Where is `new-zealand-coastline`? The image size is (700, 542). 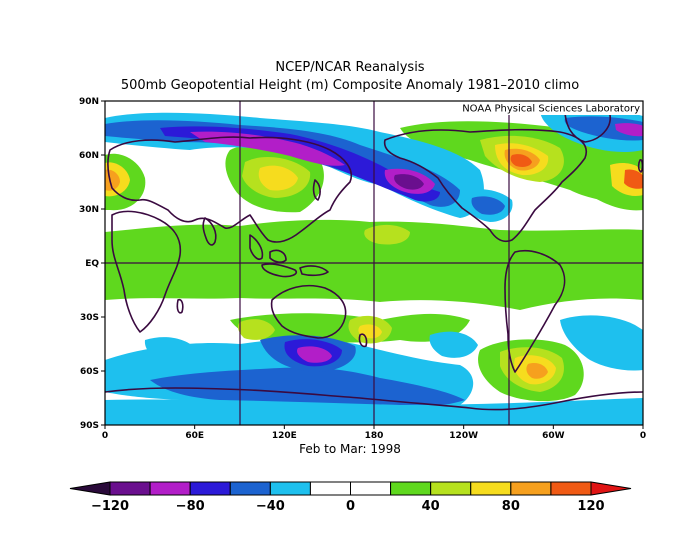
new-zealand-coastline is located at coordinates (363, 340).